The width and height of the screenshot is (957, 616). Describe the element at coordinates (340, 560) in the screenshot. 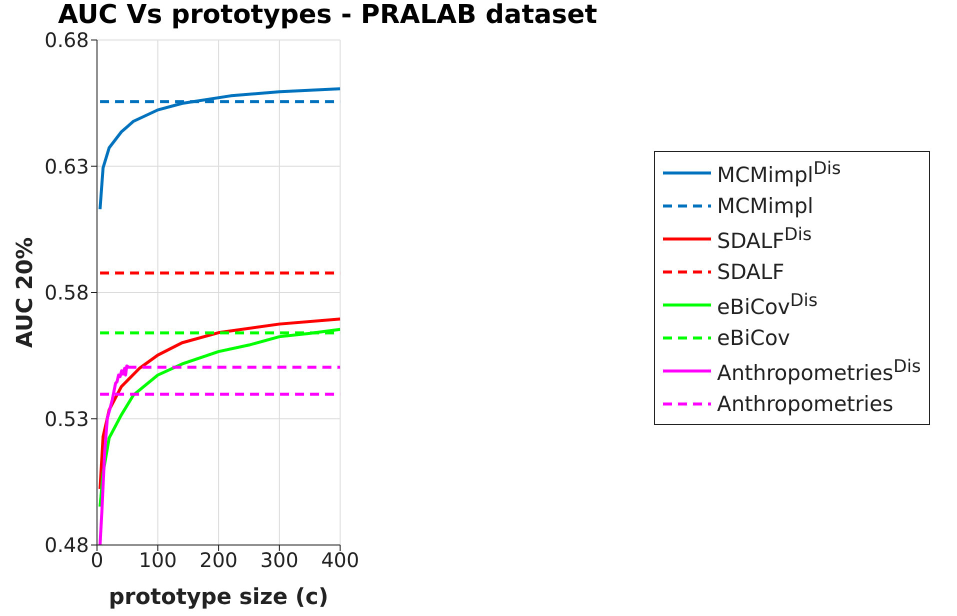

I see `x-tick-label: 400` at that location.